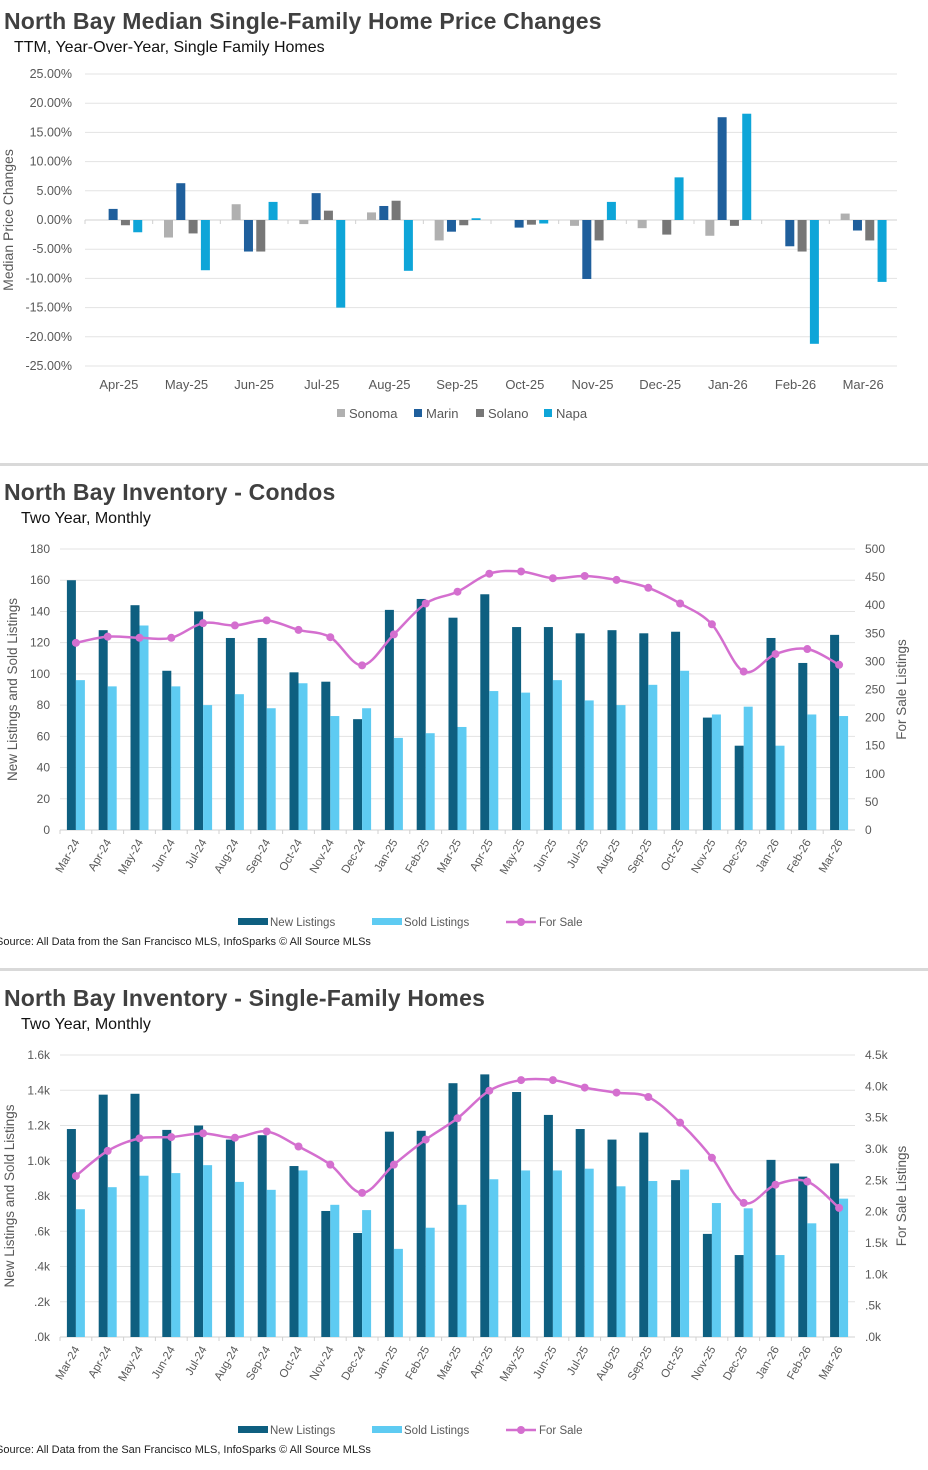  Describe the element at coordinates (86, 518) in the screenshot. I see `chart2-subtitle: Two Year, Monthly` at that location.